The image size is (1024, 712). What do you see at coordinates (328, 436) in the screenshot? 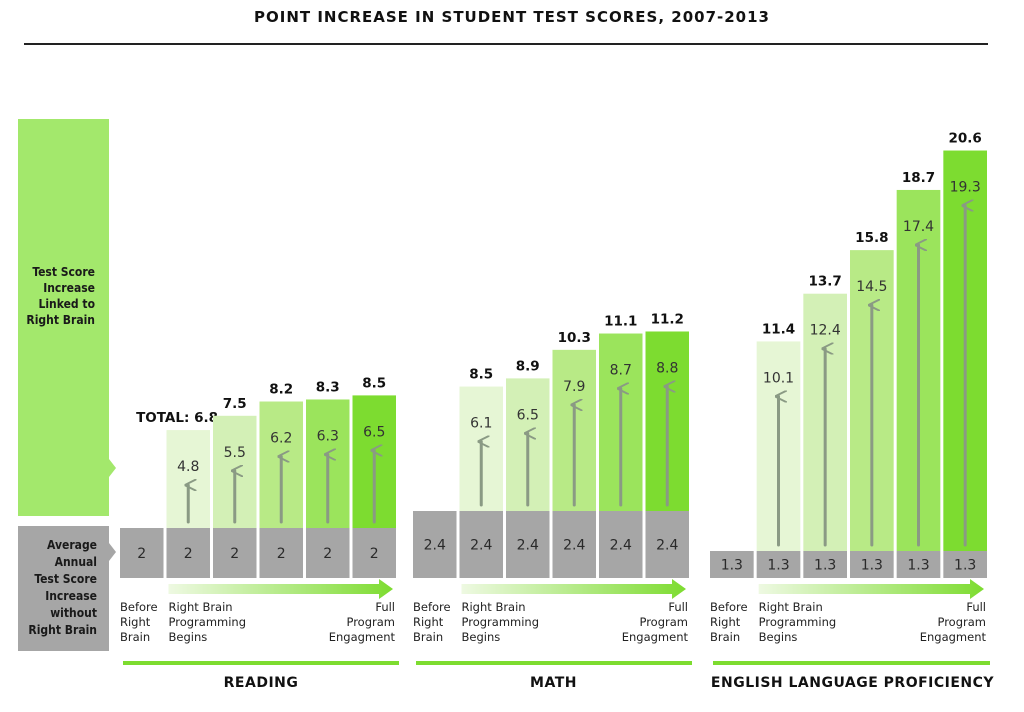
I see `increase-value-label: 6.3` at bounding box center [328, 436].